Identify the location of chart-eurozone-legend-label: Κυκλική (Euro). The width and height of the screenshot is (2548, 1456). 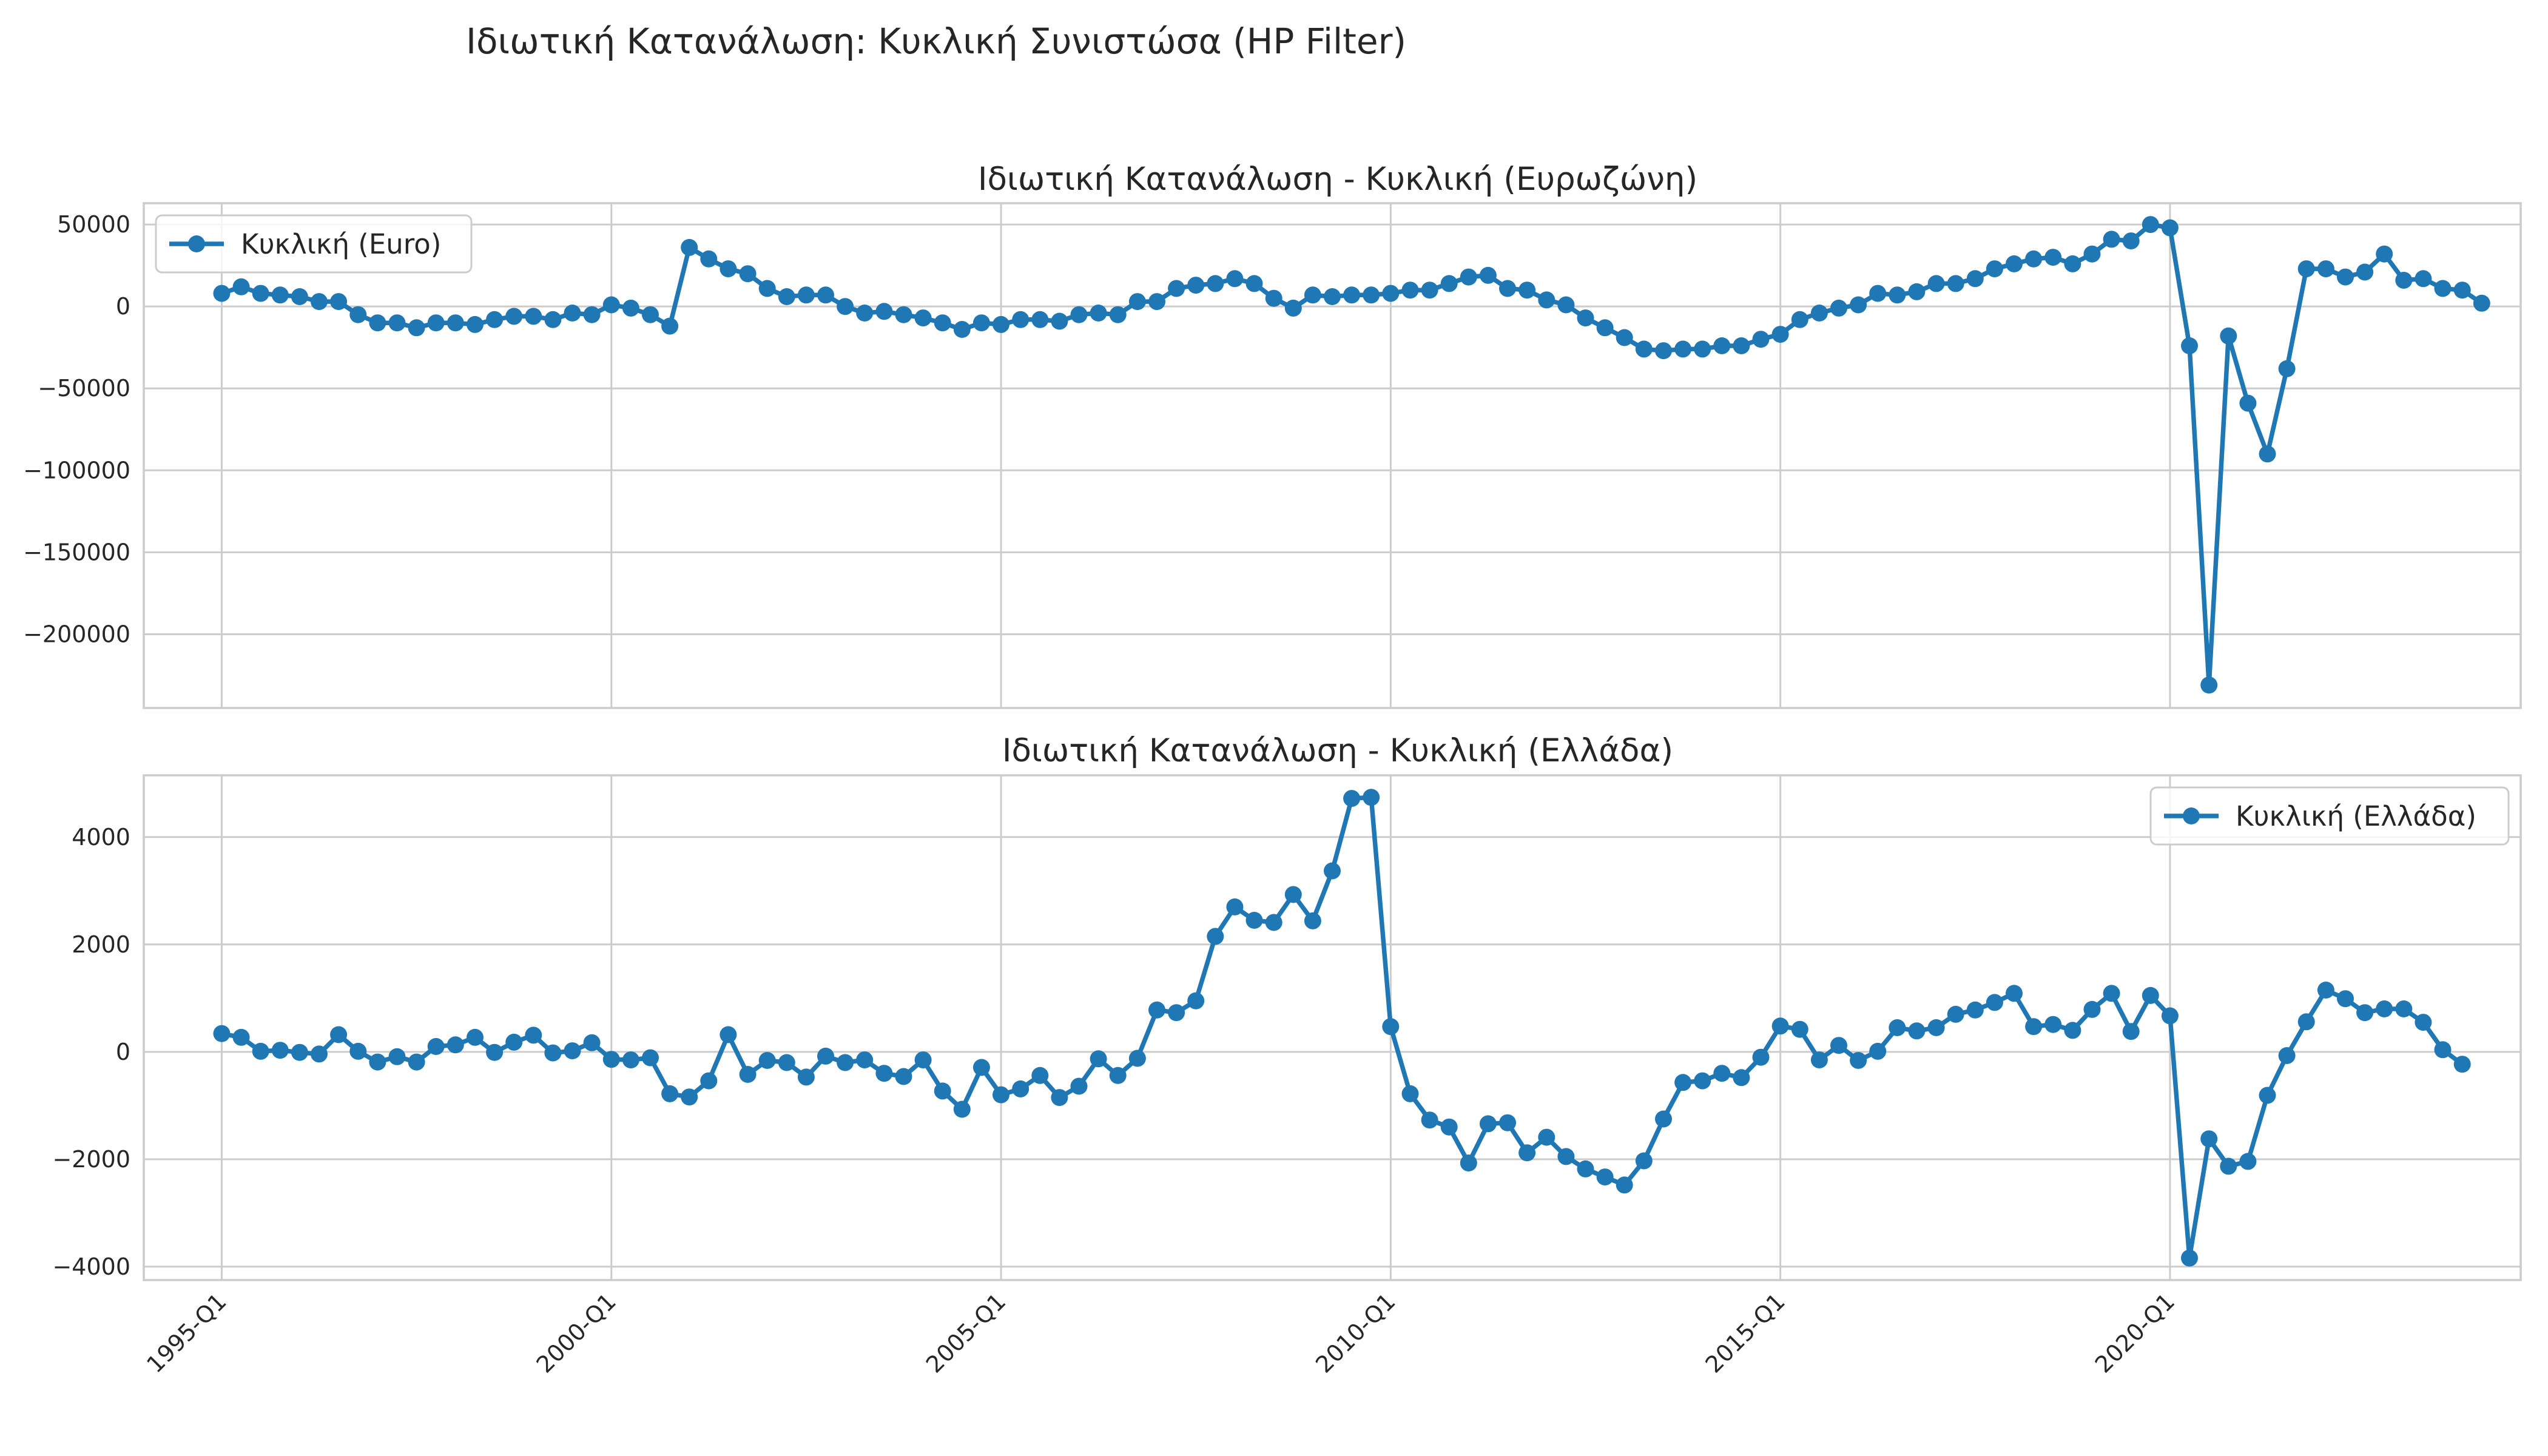
(341, 244).